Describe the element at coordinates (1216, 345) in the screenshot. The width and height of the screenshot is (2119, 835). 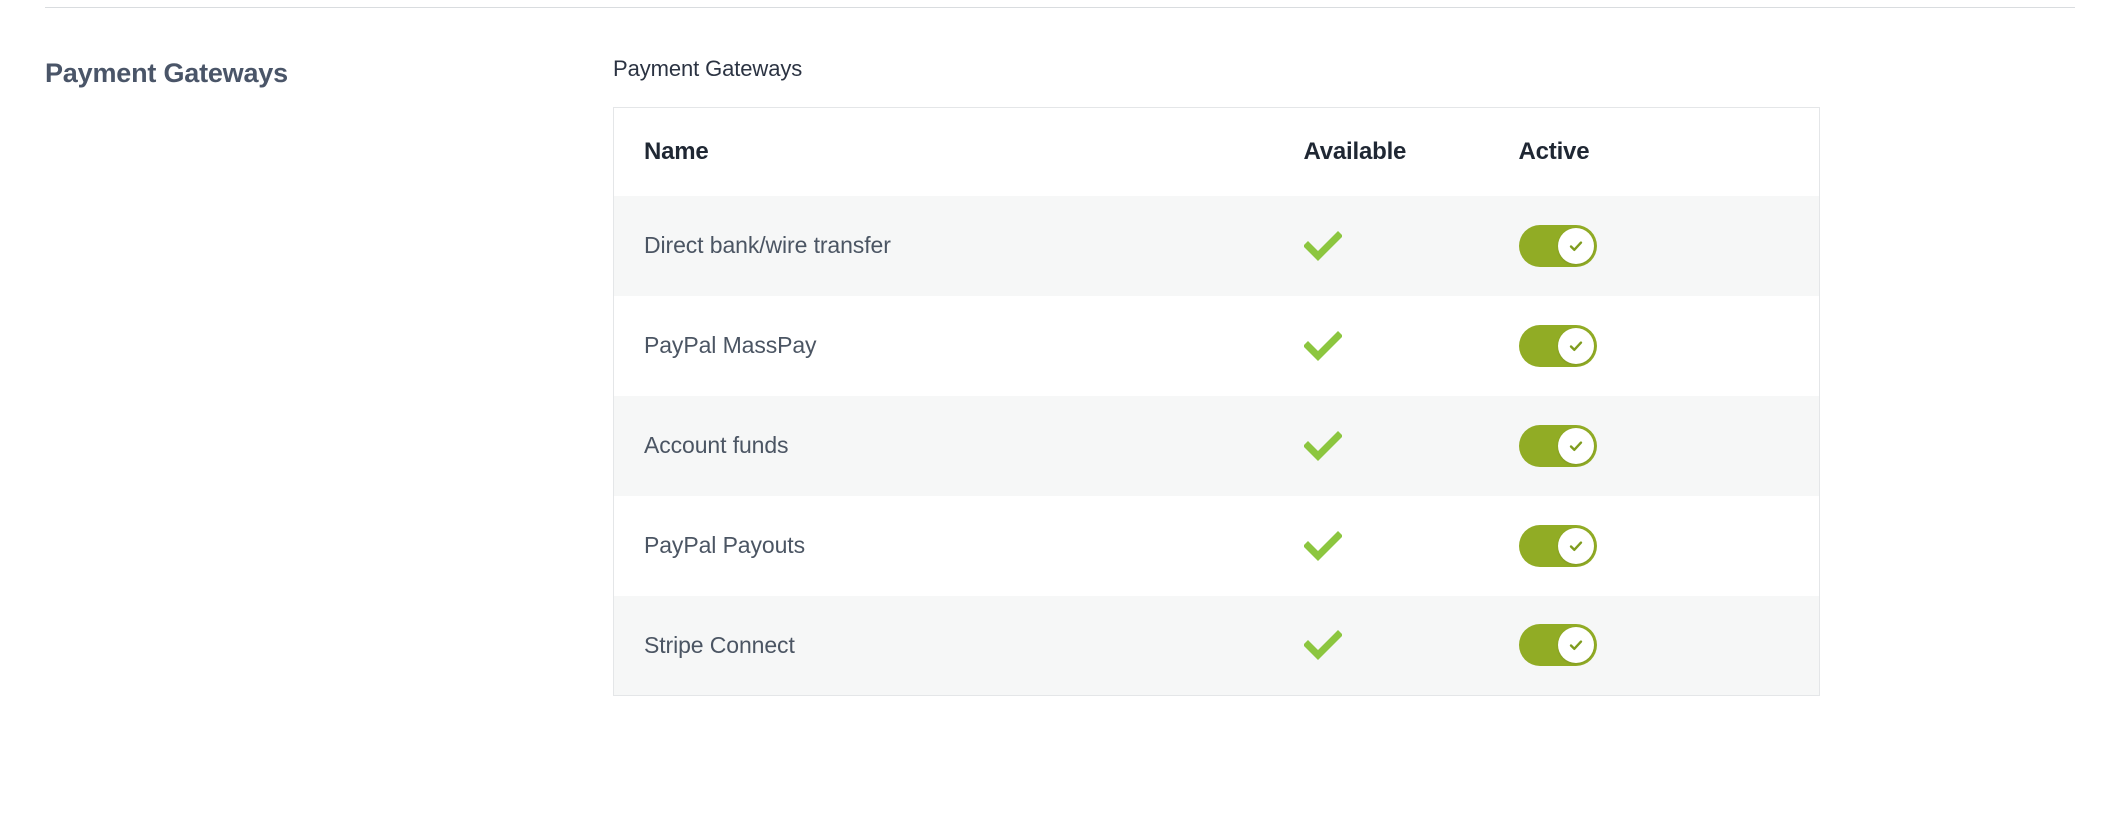
I see `table-row: PayPal MassPay` at that location.